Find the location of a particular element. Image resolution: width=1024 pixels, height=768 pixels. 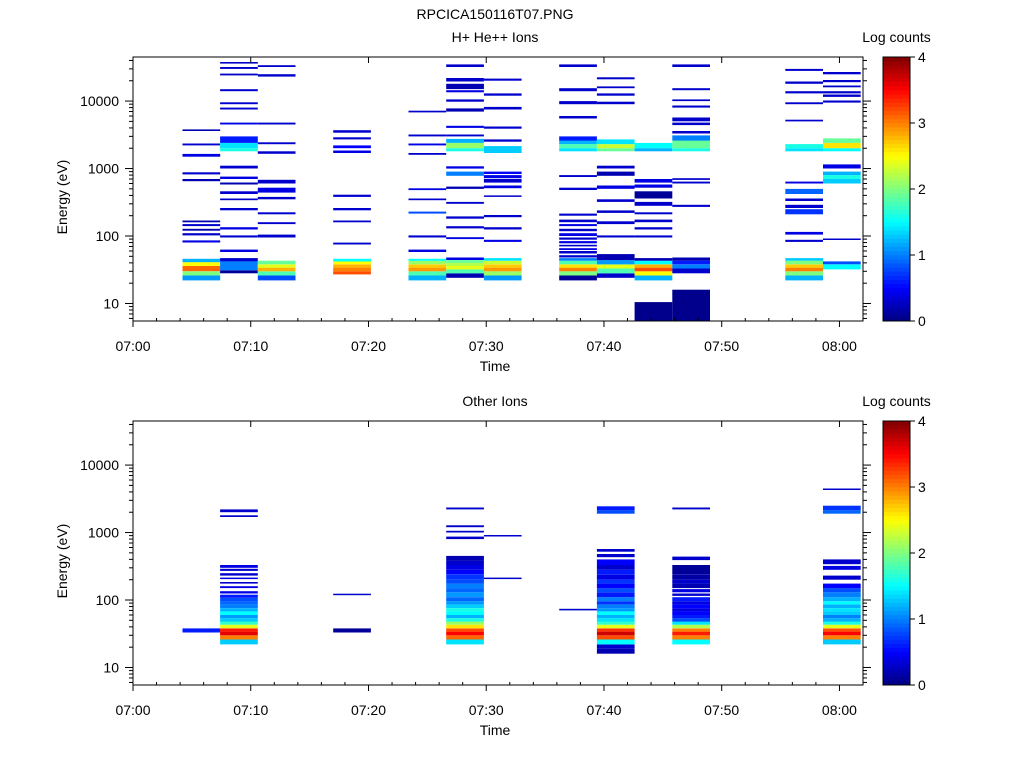

y-tick-label: 1000 is located at coordinates (103, 169).